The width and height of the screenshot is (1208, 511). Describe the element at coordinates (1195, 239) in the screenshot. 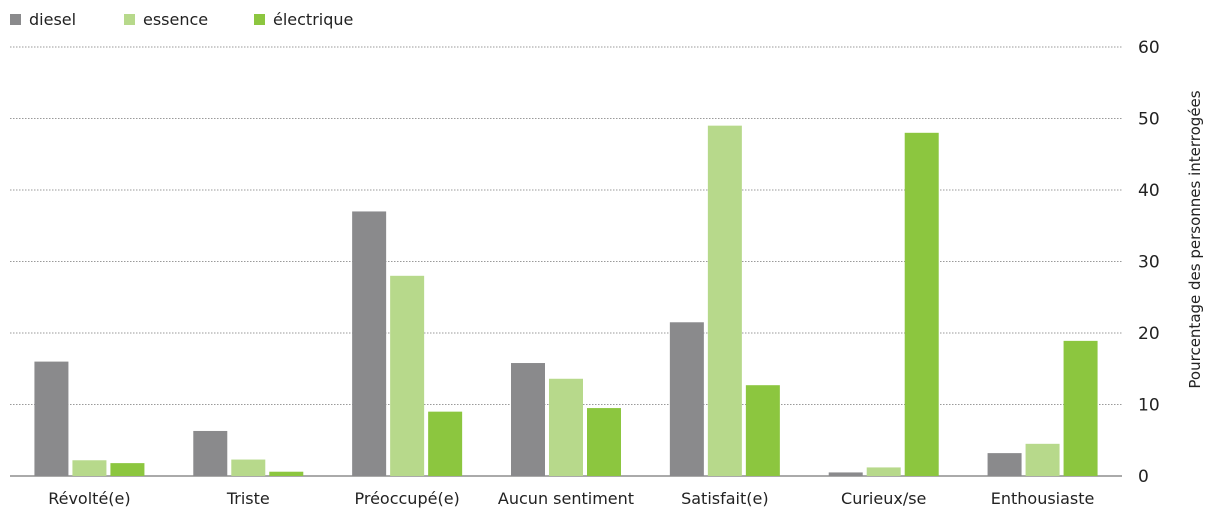

I see `y-axis-title: Pourcentage des personnes interrogées` at that location.